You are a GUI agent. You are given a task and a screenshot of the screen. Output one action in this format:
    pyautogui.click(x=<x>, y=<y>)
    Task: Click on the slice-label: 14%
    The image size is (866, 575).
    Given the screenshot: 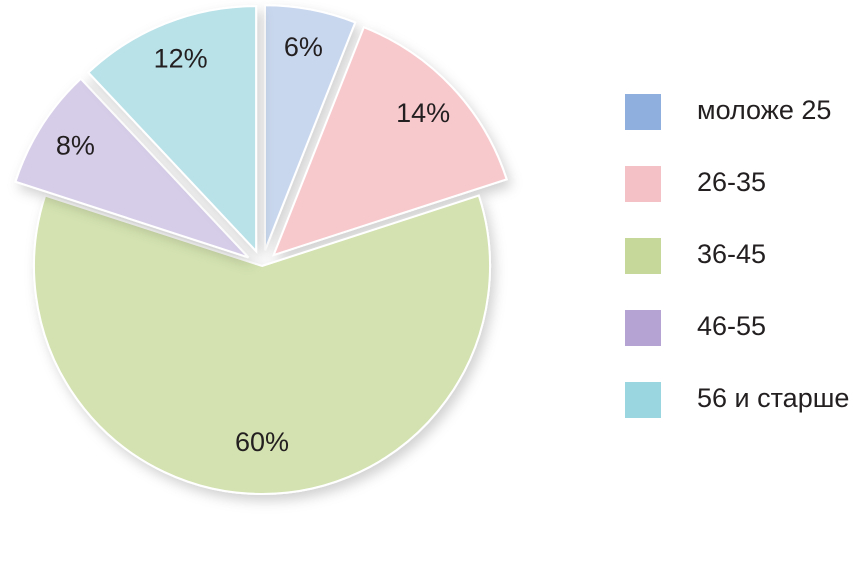 What is the action you would take?
    pyautogui.click(x=423, y=113)
    